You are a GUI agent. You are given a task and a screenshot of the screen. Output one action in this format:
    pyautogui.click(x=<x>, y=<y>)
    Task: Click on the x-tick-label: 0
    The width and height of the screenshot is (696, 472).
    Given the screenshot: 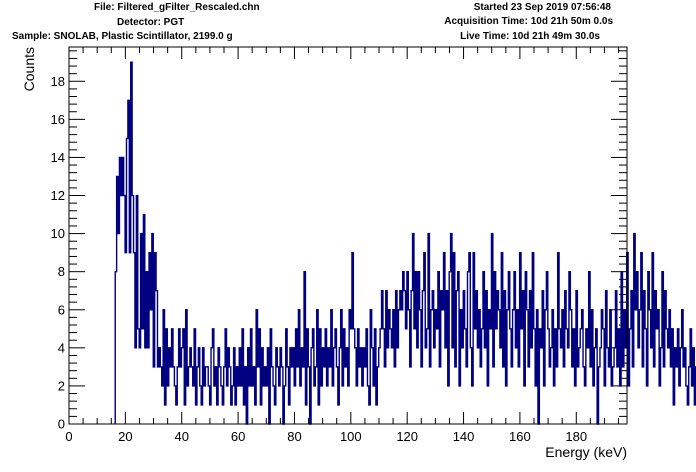 What is the action you would take?
    pyautogui.click(x=68, y=436)
    